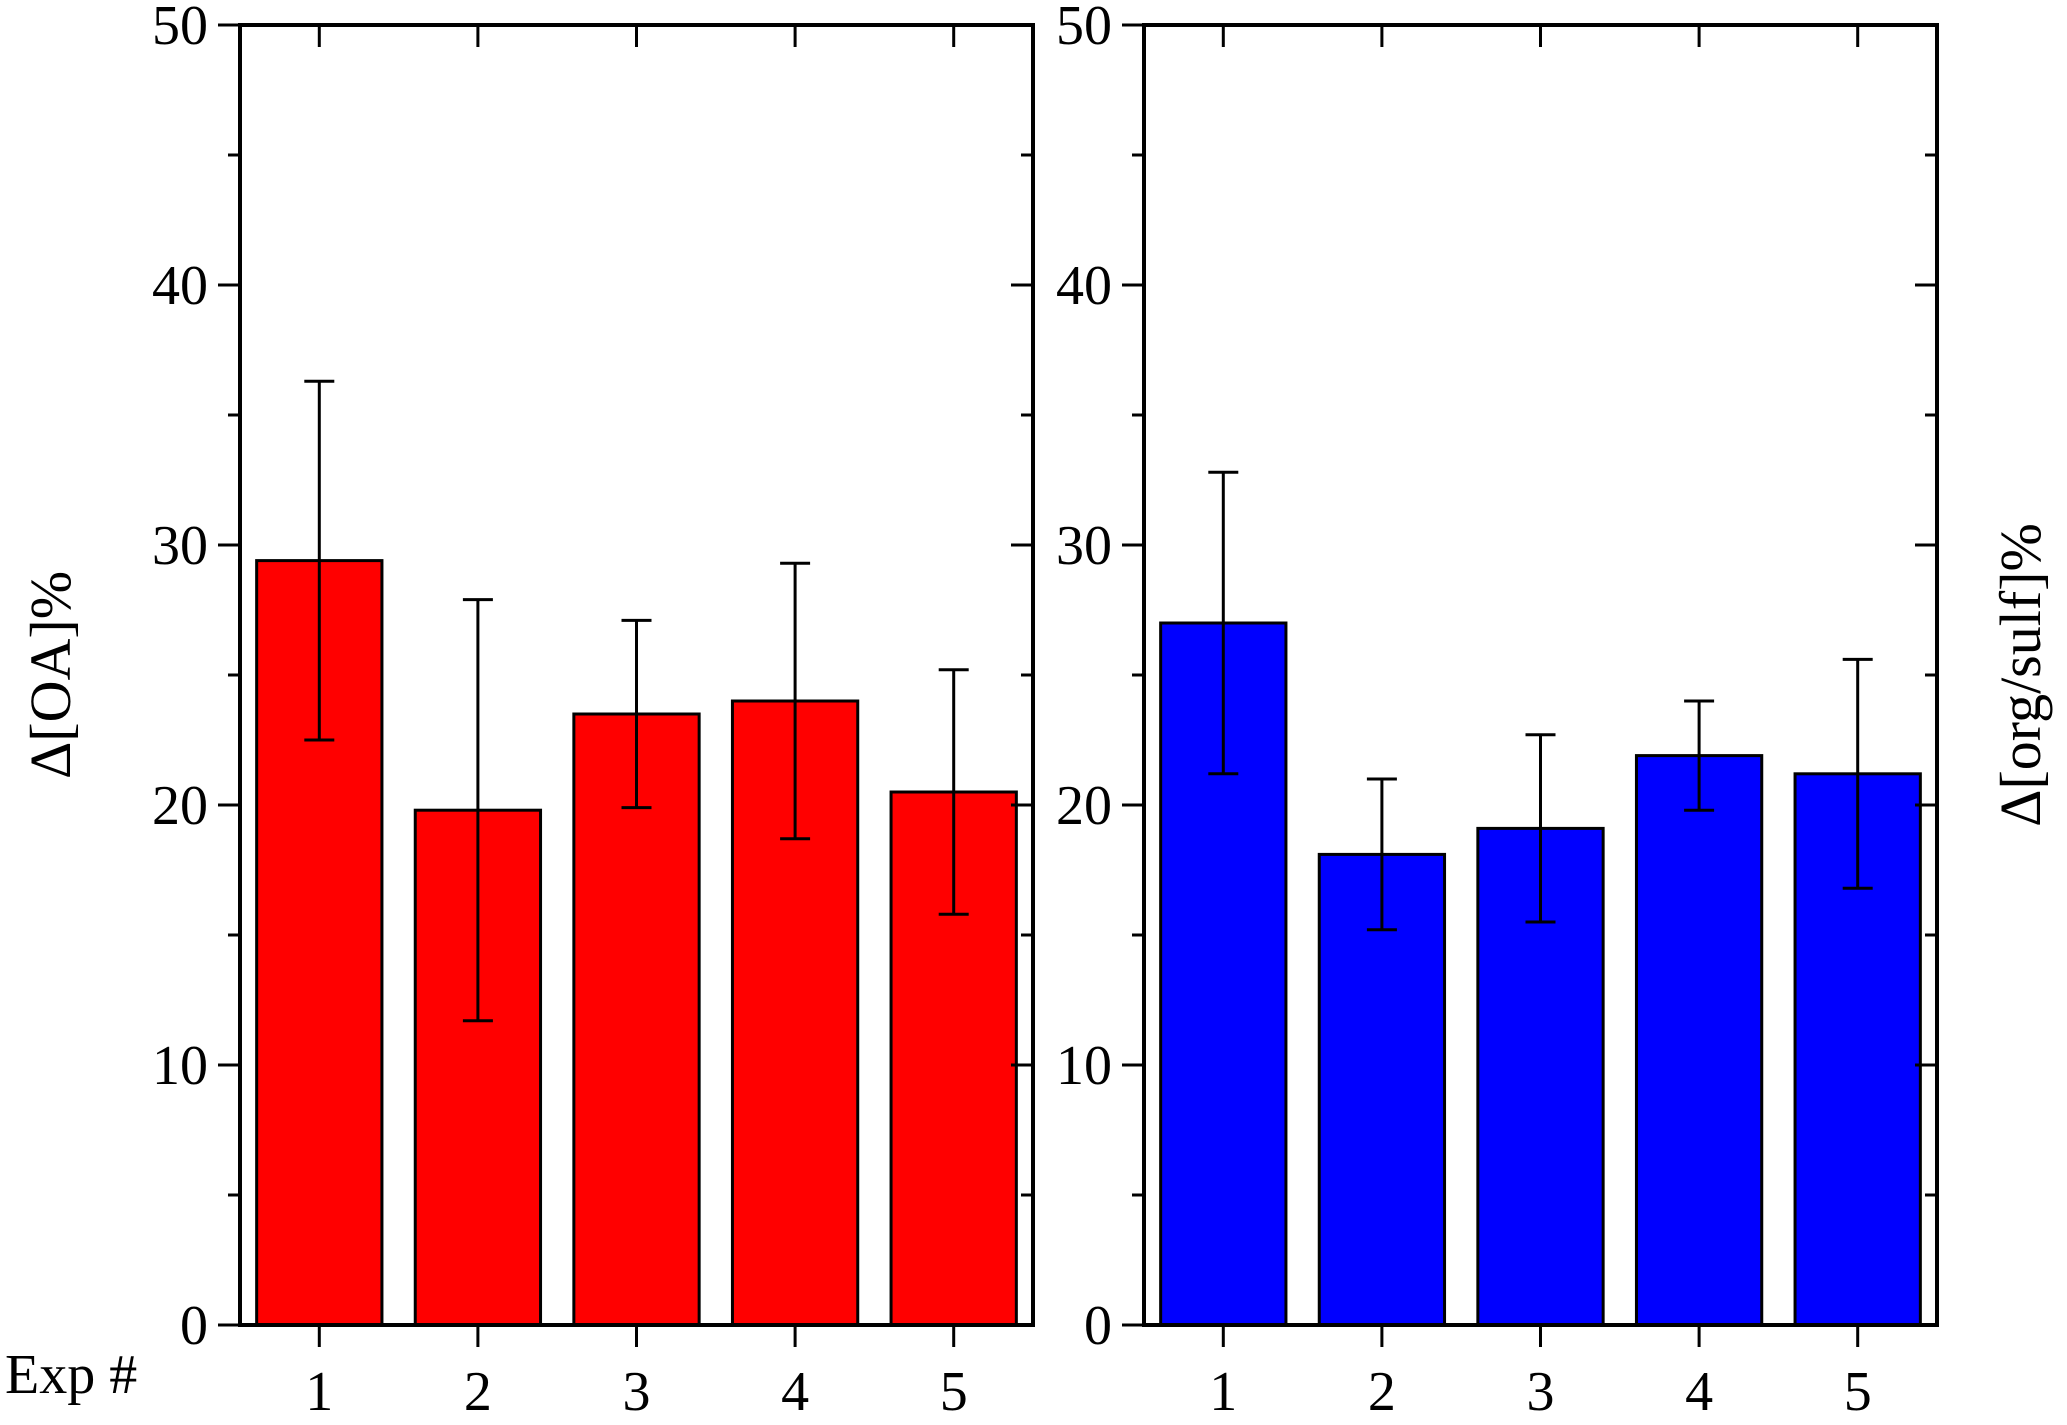  What do you see at coordinates (2020, 675) in the screenshot?
I see `y-axis-title-org-sulf: Δ[org/sulf]%` at bounding box center [2020, 675].